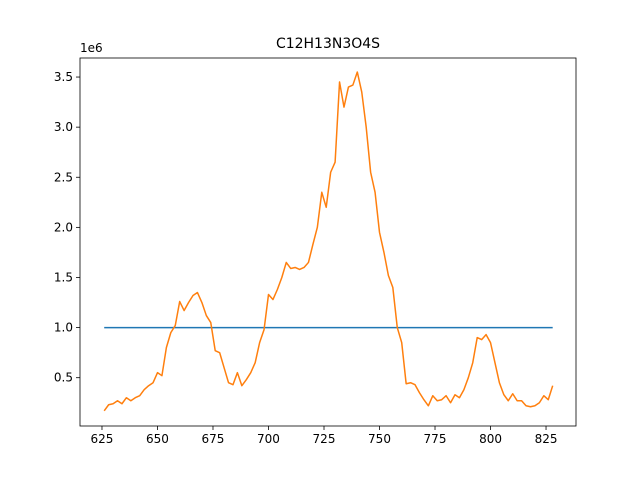 This screenshot has width=640, height=480. Describe the element at coordinates (435, 439) in the screenshot. I see `x-tick-label: 775` at that location.